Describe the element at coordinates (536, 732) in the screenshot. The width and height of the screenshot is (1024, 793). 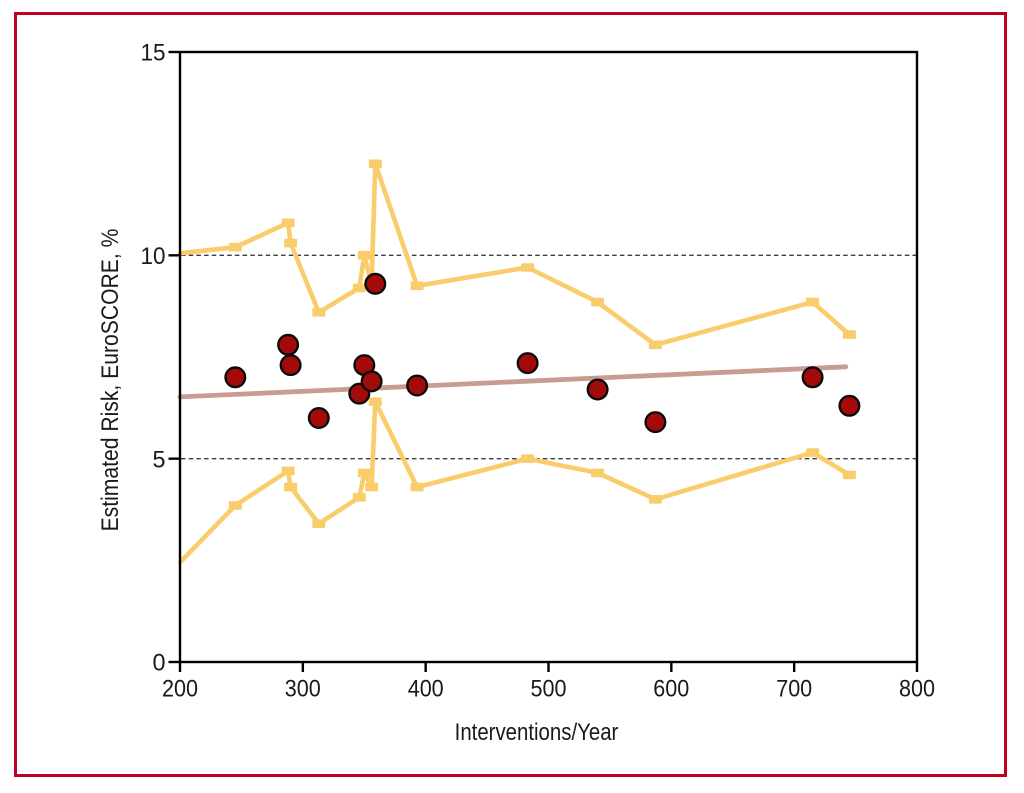
I see `x-axis-title: Interventions/Year` at that location.